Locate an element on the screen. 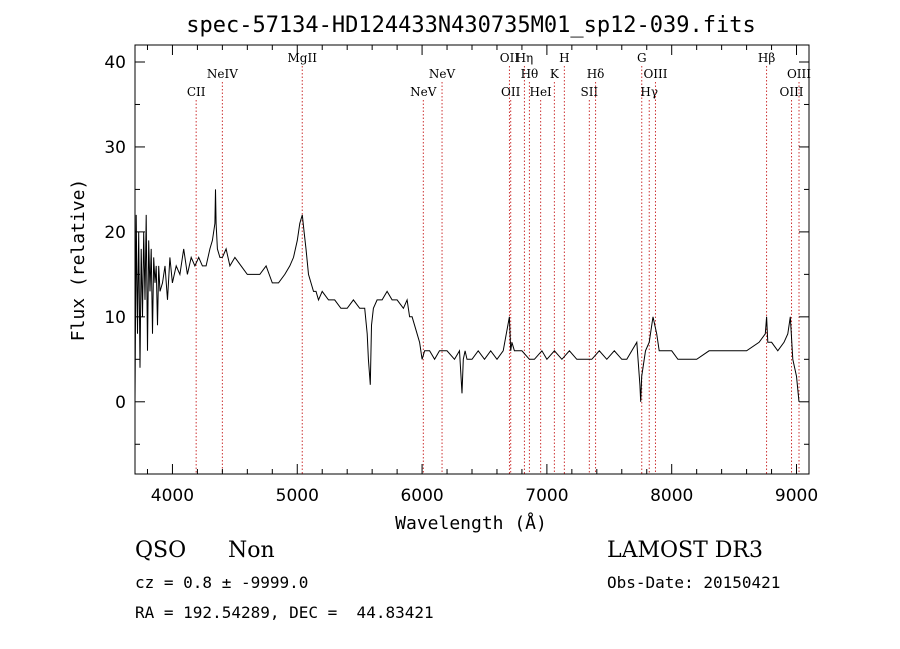 This screenshot has height=649, width=900. line-marker-label: CII is located at coordinates (196, 92).